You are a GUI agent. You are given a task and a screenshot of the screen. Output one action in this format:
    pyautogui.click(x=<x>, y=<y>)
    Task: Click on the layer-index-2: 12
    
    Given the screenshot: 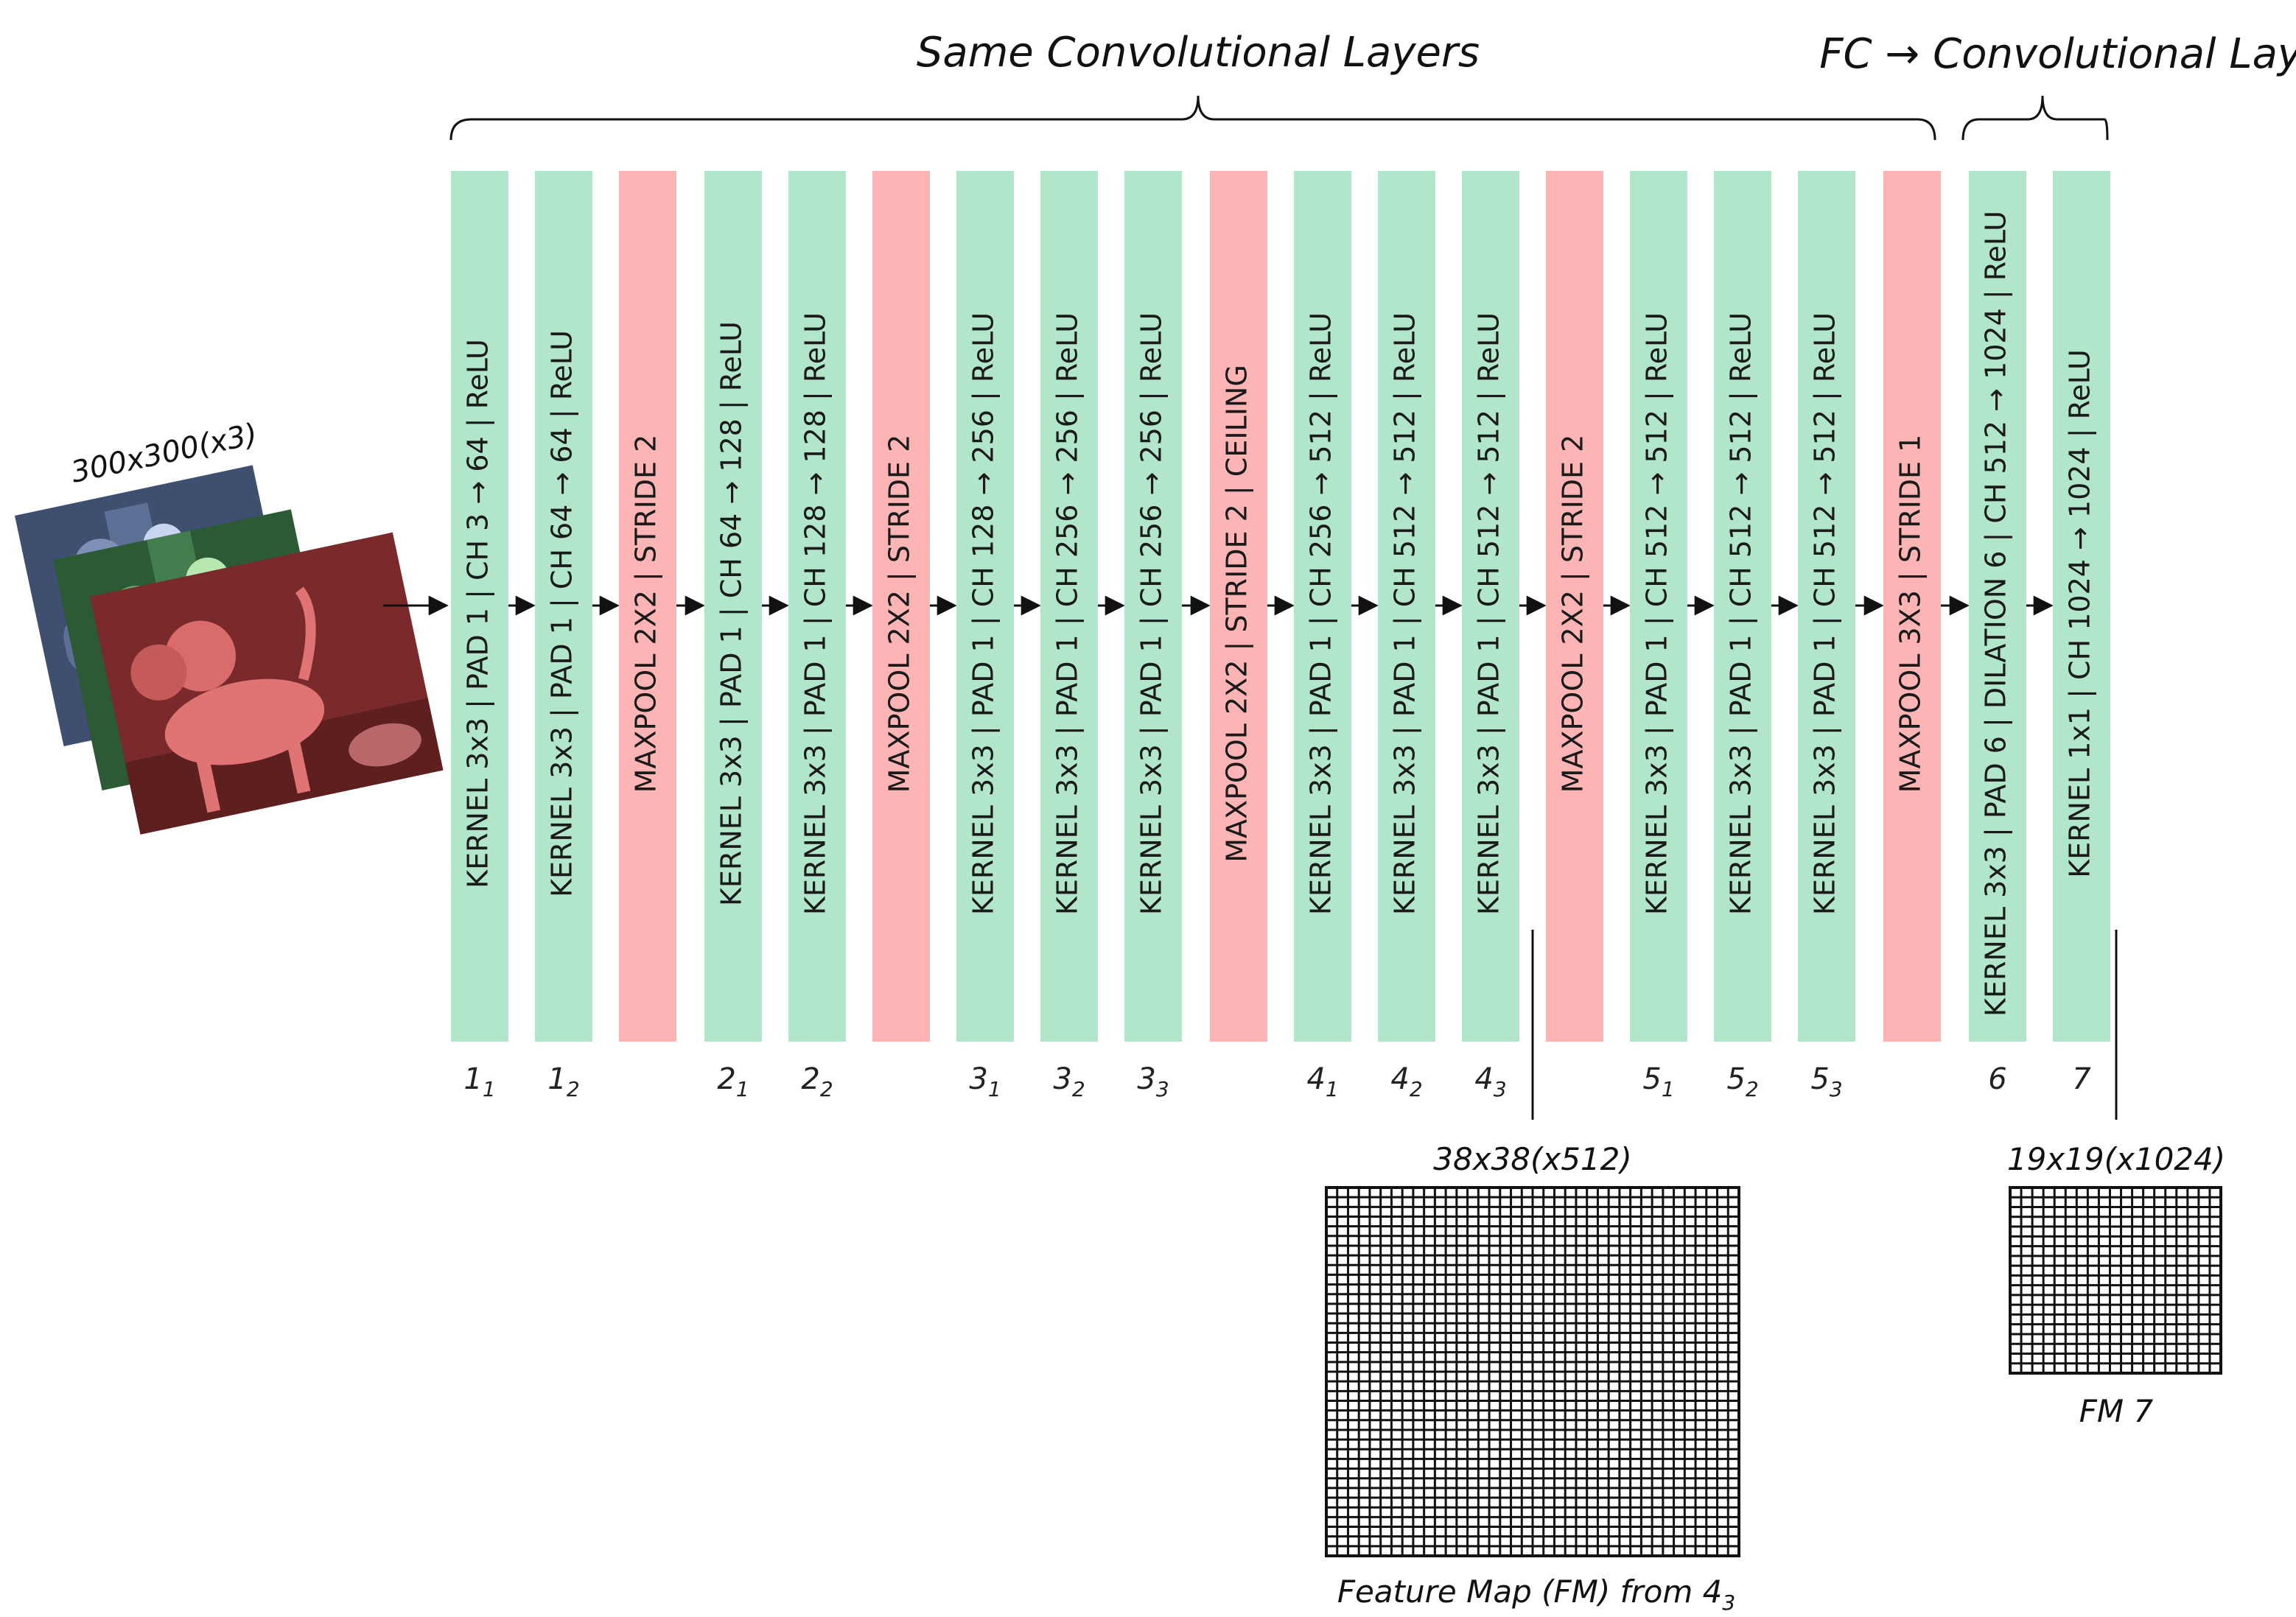 What is the action you would take?
    pyautogui.click(x=563, y=1081)
    